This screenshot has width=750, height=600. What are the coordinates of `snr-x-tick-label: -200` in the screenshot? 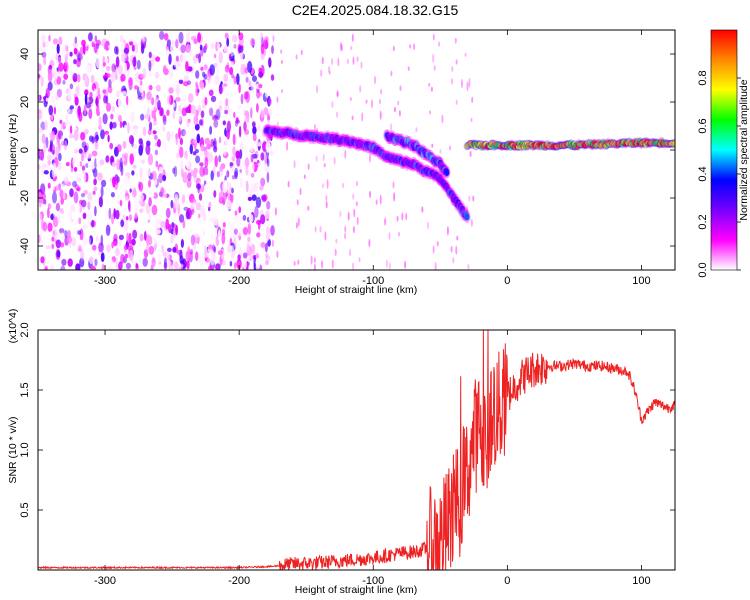 It's located at (239, 581).